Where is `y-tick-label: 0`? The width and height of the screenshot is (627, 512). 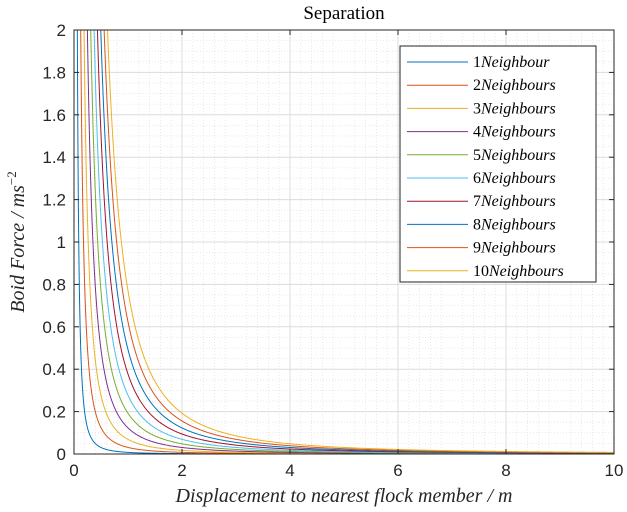 y-tick-label: 0 is located at coordinates (61, 454).